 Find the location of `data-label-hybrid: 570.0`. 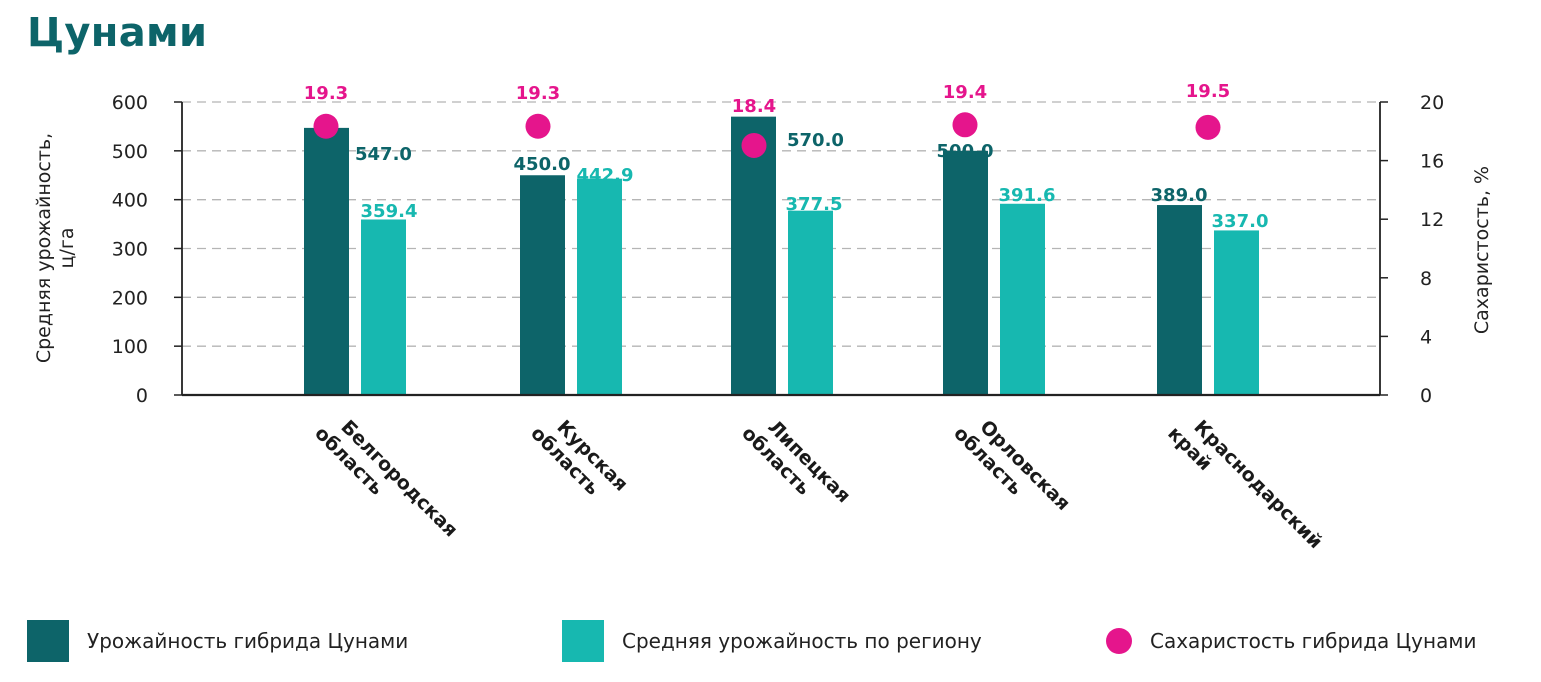

data-label-hybrid: 570.0 is located at coordinates (815, 140).